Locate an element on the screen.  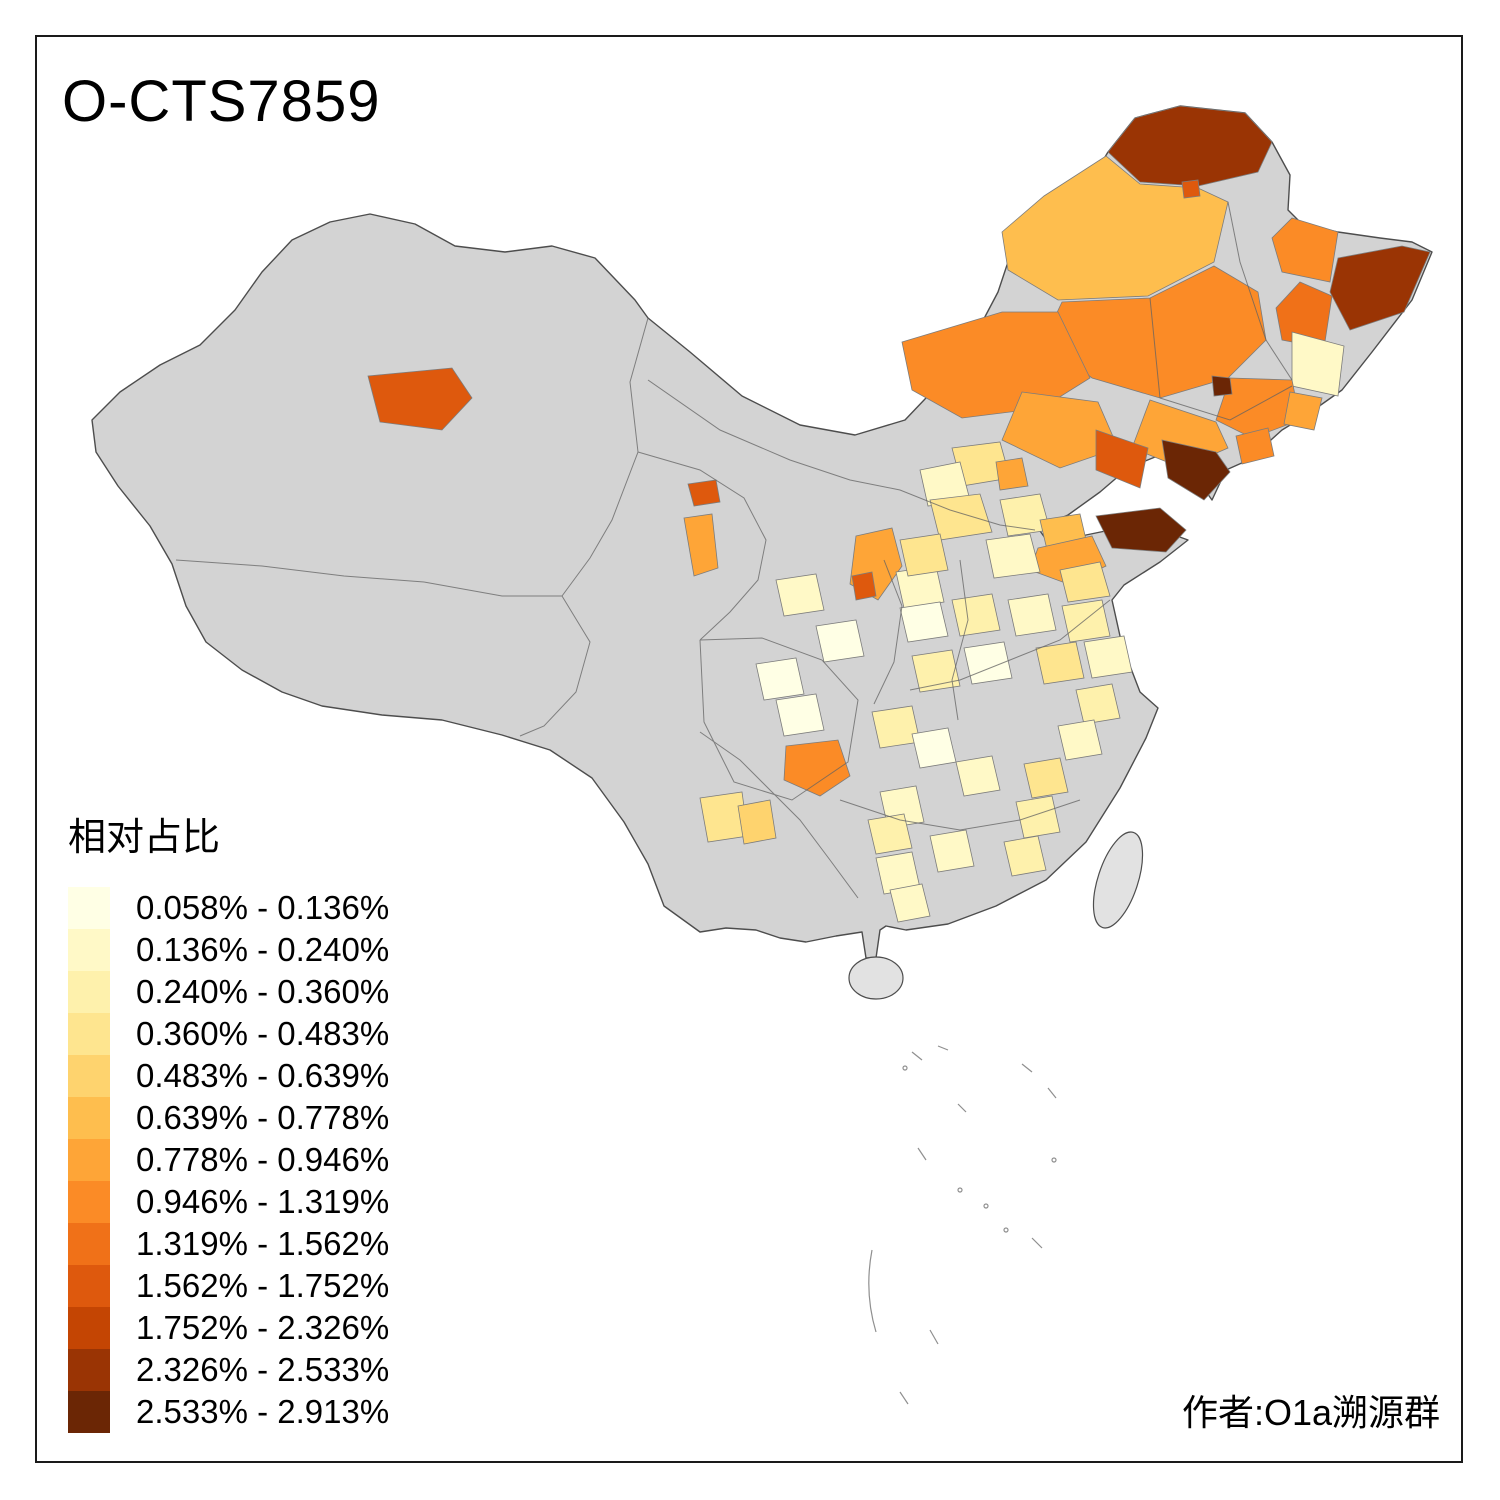
legend-item: 0.058% - 0.136% is located at coordinates (228, 908).